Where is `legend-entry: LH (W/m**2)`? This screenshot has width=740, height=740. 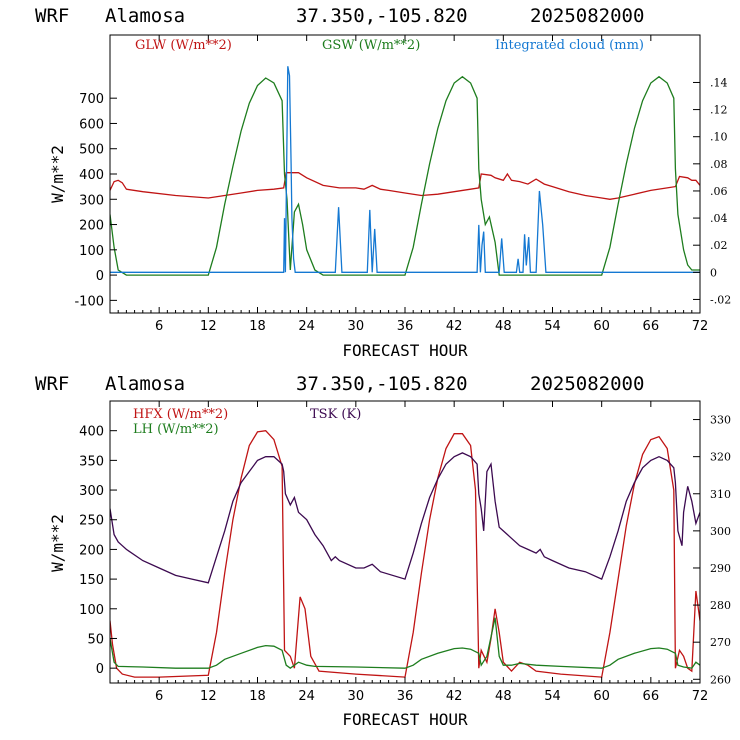 legend-entry: LH (W/m**2) is located at coordinates (176, 429).